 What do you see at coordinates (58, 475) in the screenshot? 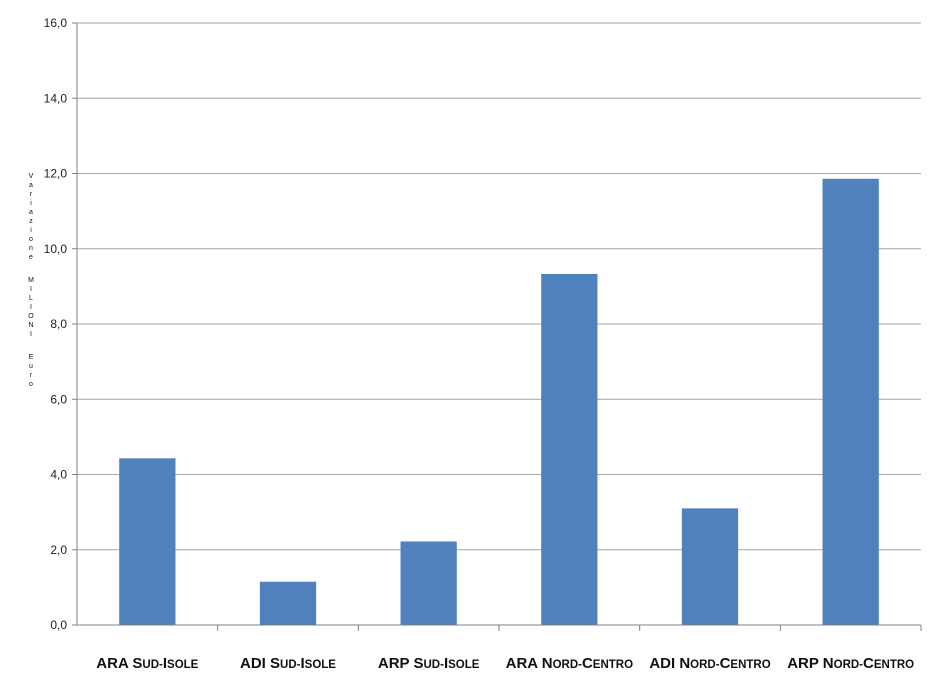
I see `y-tick-label: 4,0` at bounding box center [58, 475].